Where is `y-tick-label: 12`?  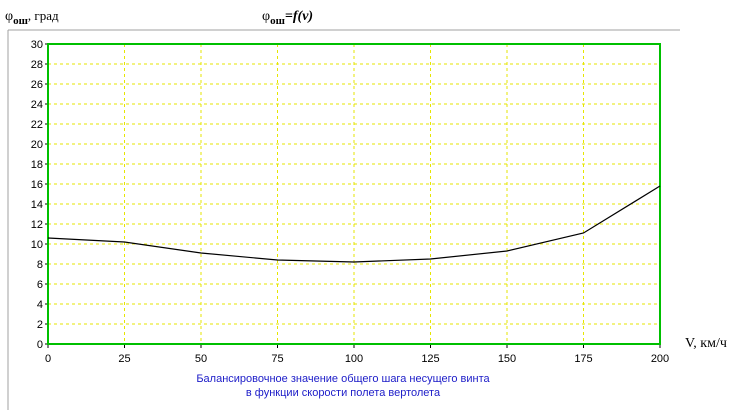 y-tick-label: 12 is located at coordinates (37, 225).